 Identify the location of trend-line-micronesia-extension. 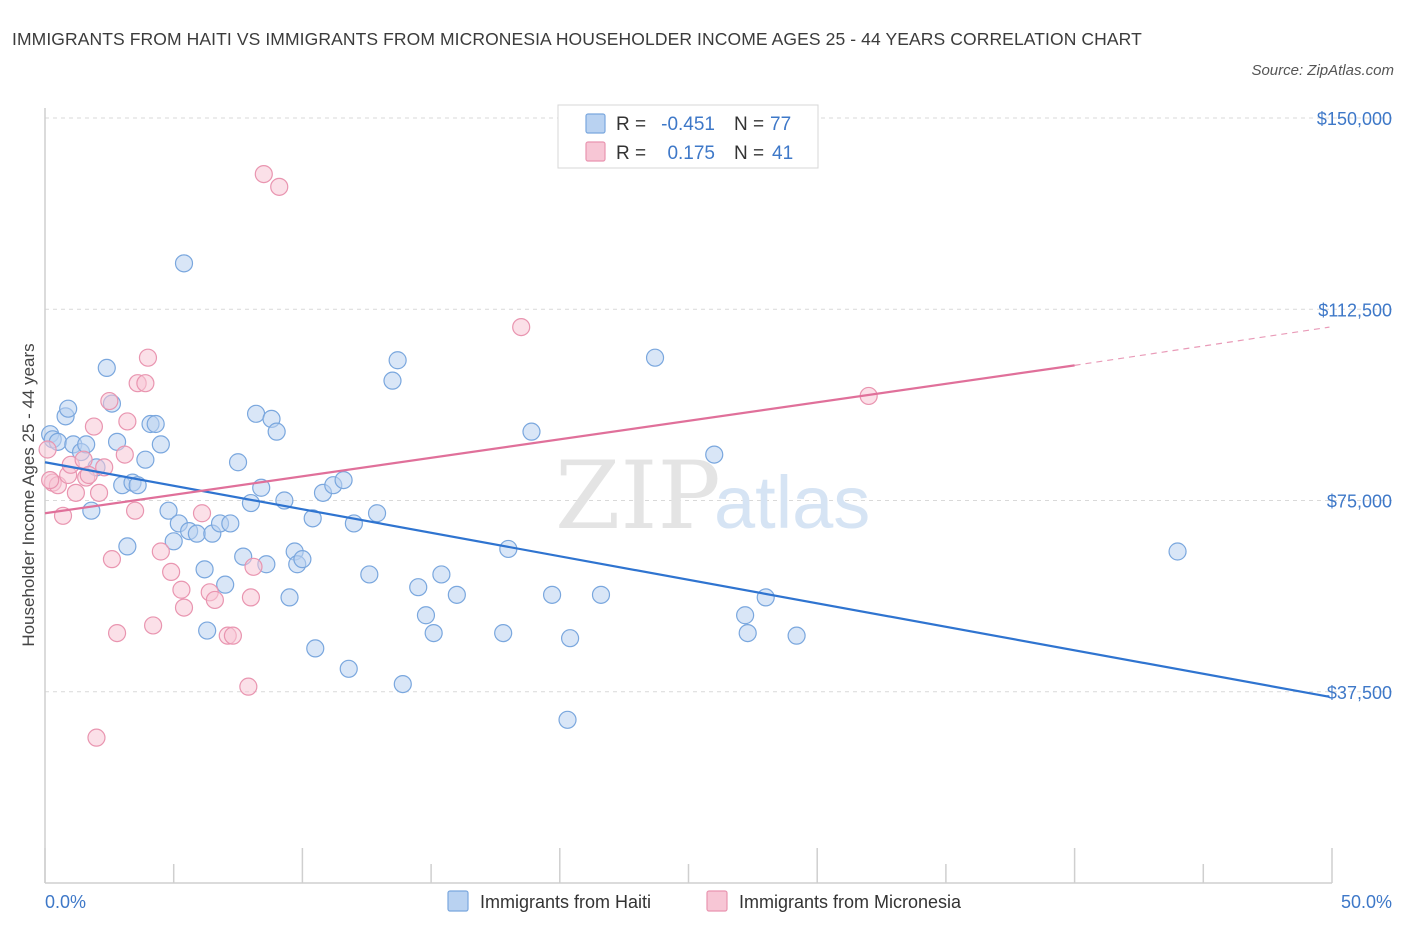
(1202, 346).